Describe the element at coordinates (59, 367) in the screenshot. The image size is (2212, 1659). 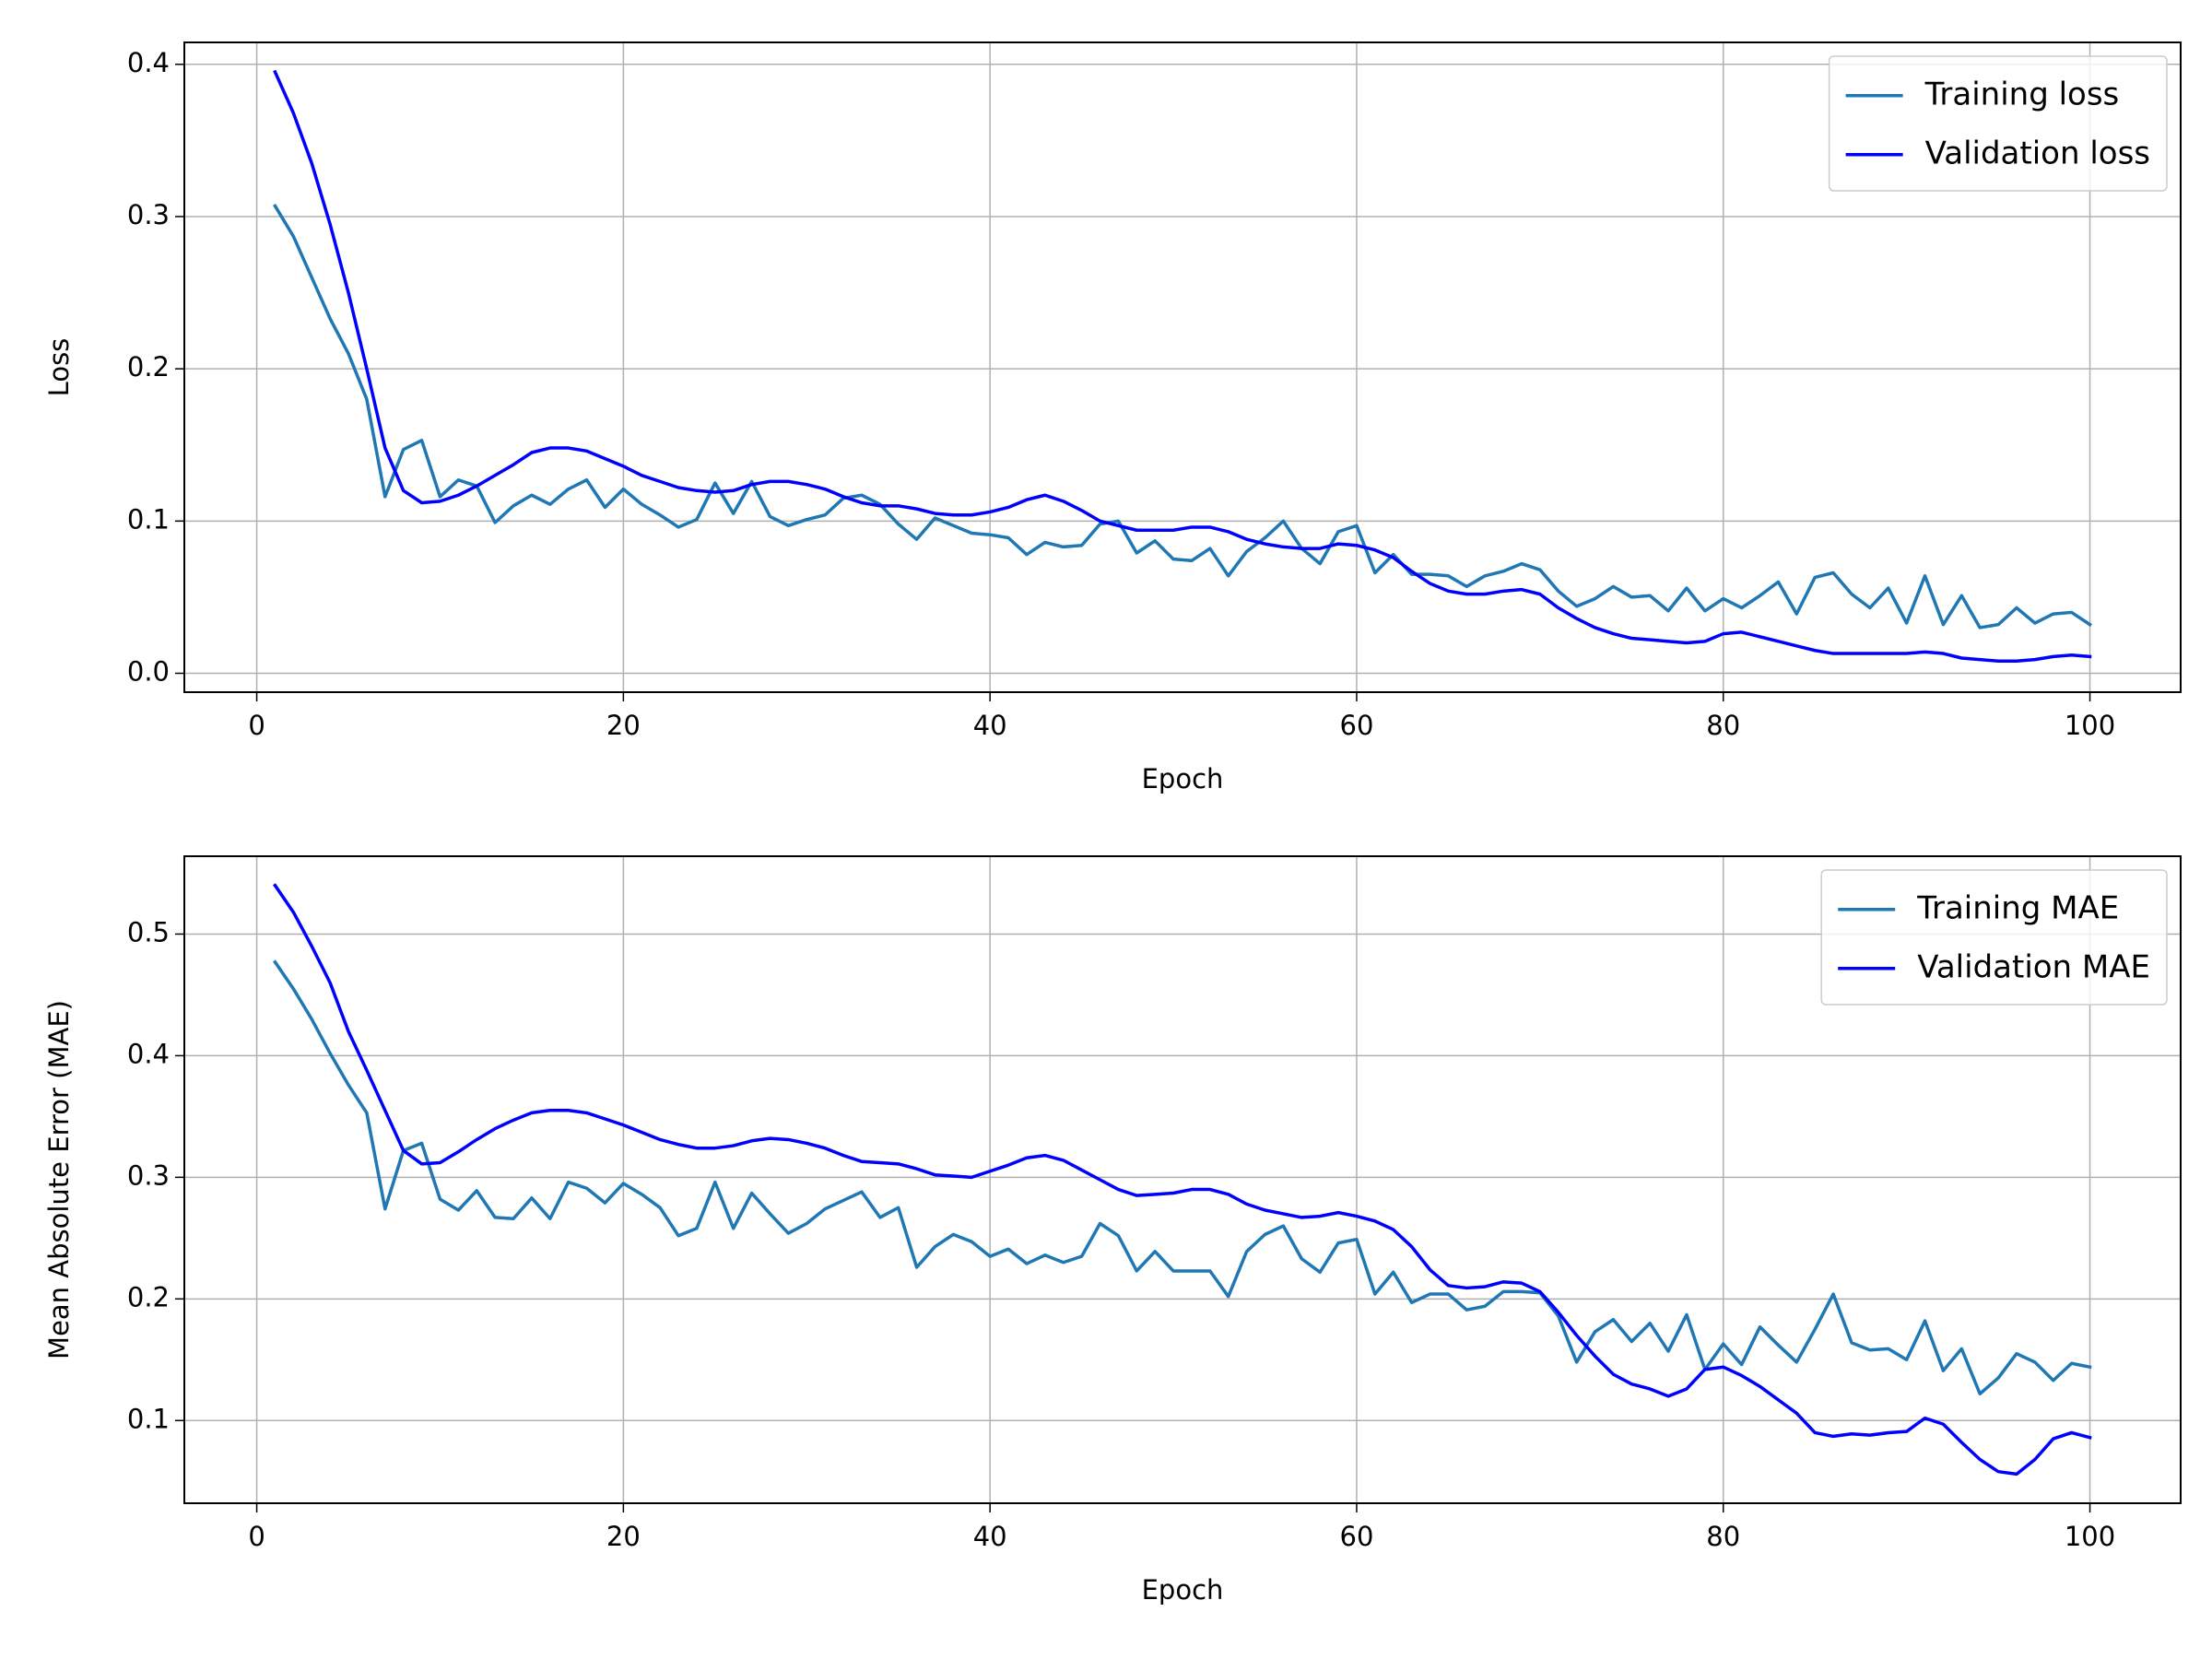
I see `y-axis-label: Loss` at that location.